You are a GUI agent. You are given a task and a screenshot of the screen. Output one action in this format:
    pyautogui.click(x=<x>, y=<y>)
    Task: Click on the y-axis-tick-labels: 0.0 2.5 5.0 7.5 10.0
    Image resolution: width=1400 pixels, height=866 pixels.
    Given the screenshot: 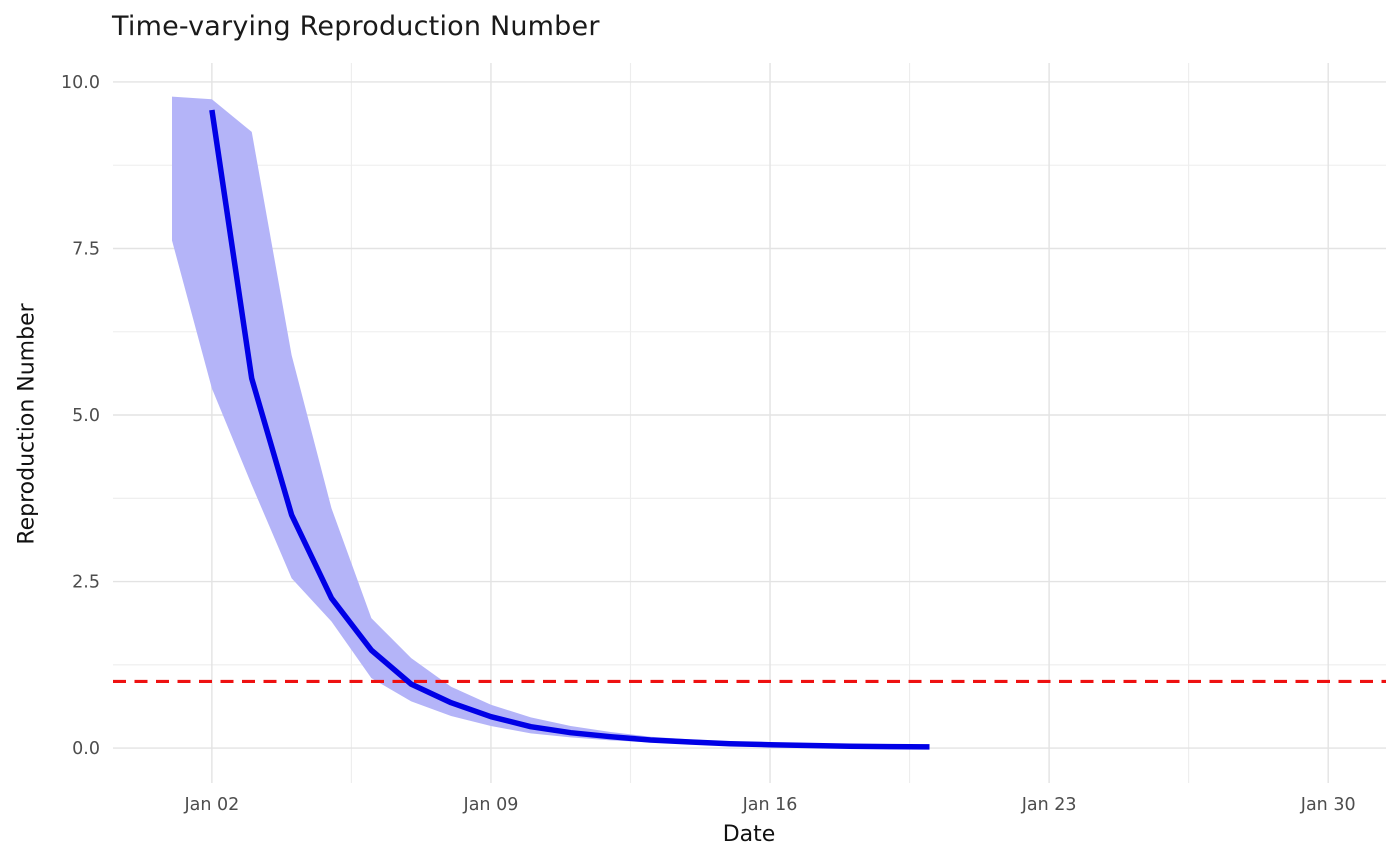 What is the action you would take?
    pyautogui.click(x=80, y=416)
    